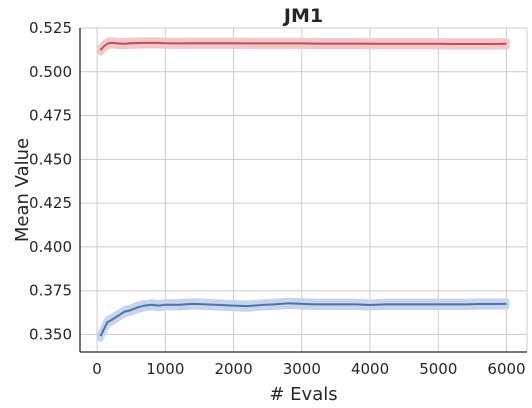 The height and width of the screenshot is (408, 532). Describe the element at coordinates (22, 190) in the screenshot. I see `y-axis-label: Mean Value` at that location.